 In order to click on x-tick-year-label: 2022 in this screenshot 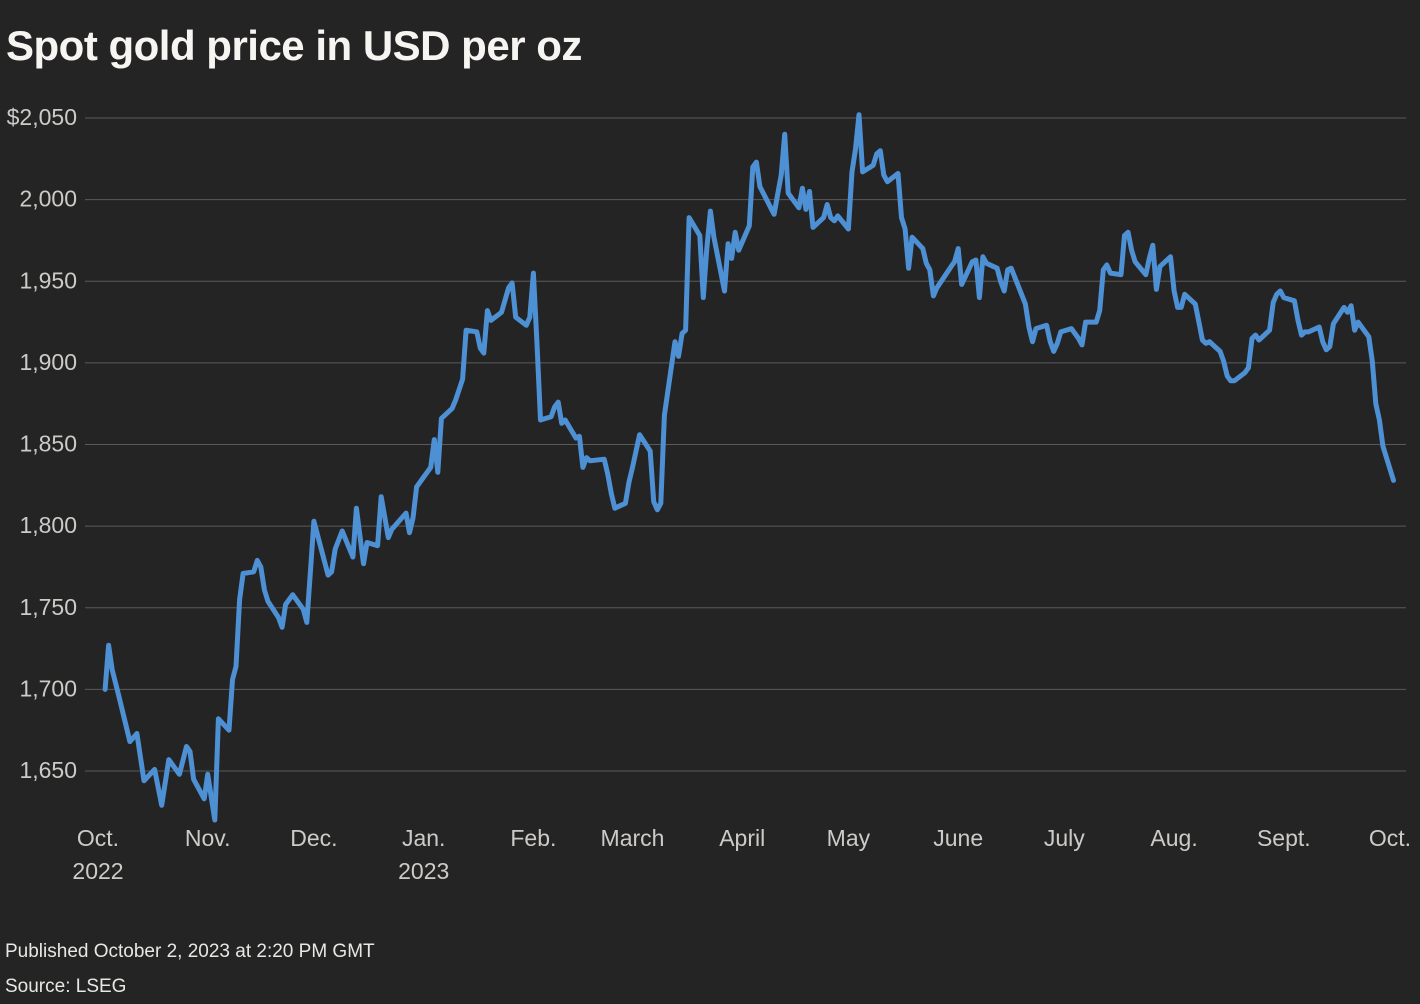, I will do `click(97, 871)`.